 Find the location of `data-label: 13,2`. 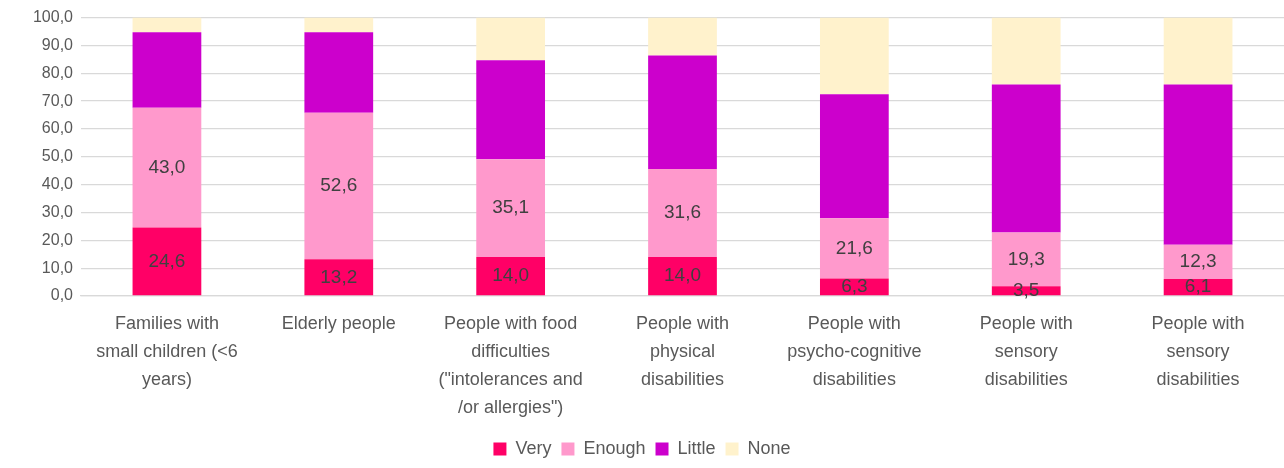

data-label: 13,2 is located at coordinates (339, 276).